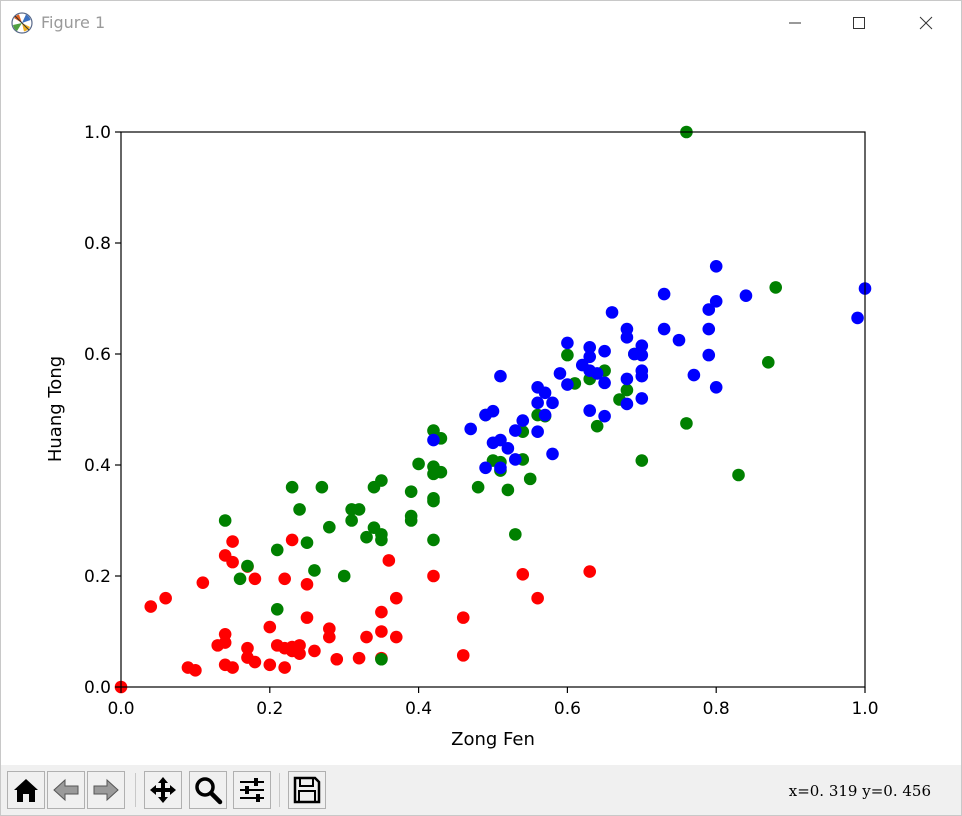 The height and width of the screenshot is (816, 962). Describe the element at coordinates (97, 244) in the screenshot. I see `y-tick-label: 0.8` at that location.